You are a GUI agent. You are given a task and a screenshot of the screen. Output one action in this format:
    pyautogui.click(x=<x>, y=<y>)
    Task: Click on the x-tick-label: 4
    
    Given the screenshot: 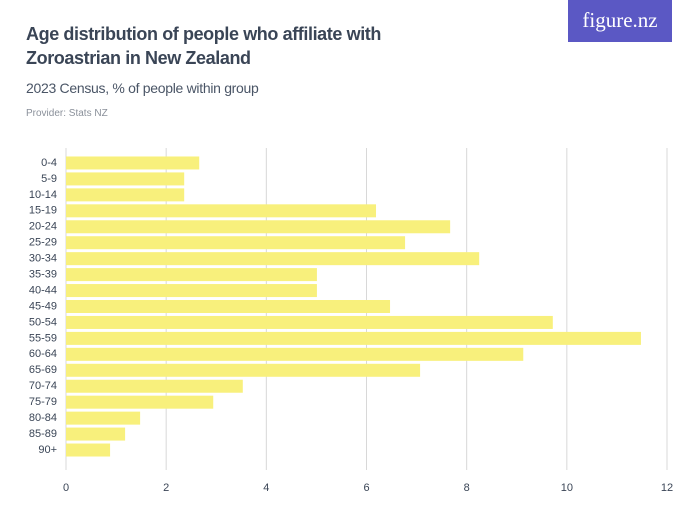 What is the action you would take?
    pyautogui.click(x=266, y=488)
    